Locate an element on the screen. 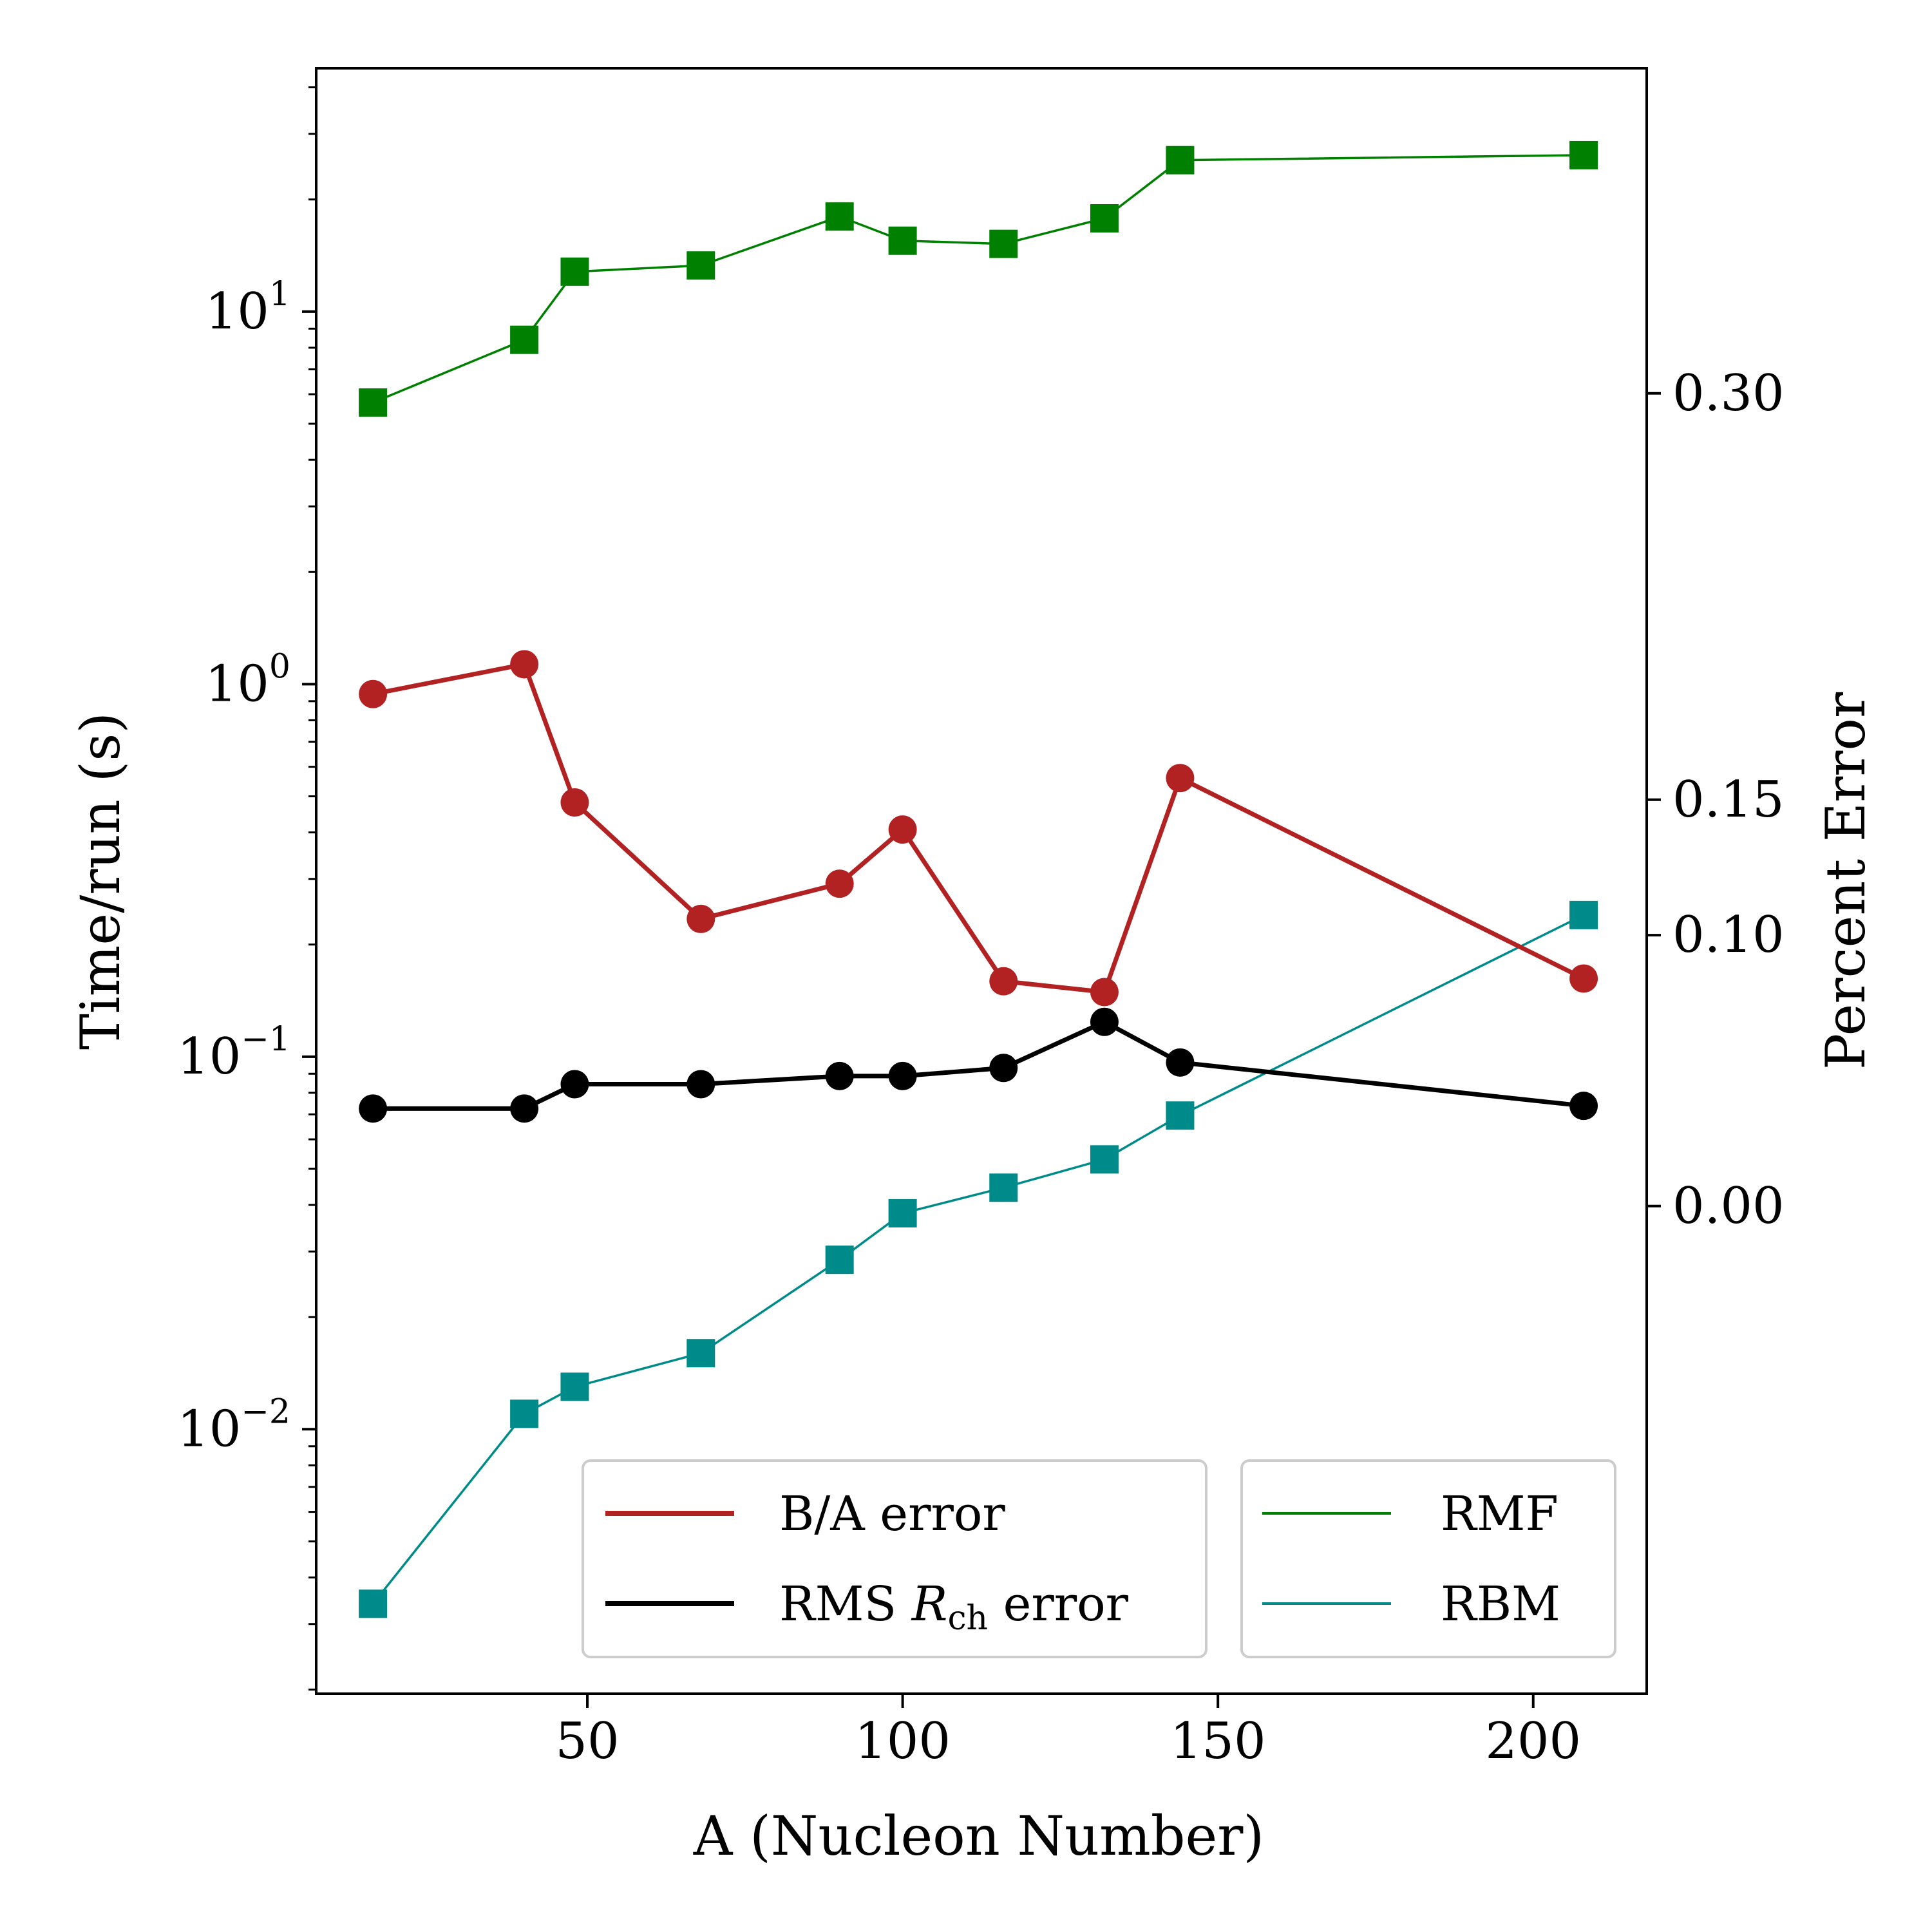  y-left-tick-label: 10⁻¹ is located at coordinates (233, 1053).